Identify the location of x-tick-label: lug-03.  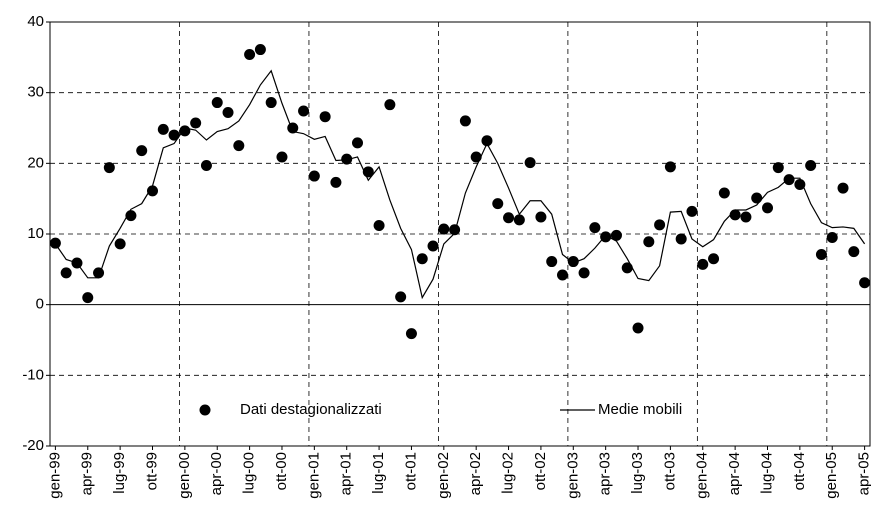
(637, 473).